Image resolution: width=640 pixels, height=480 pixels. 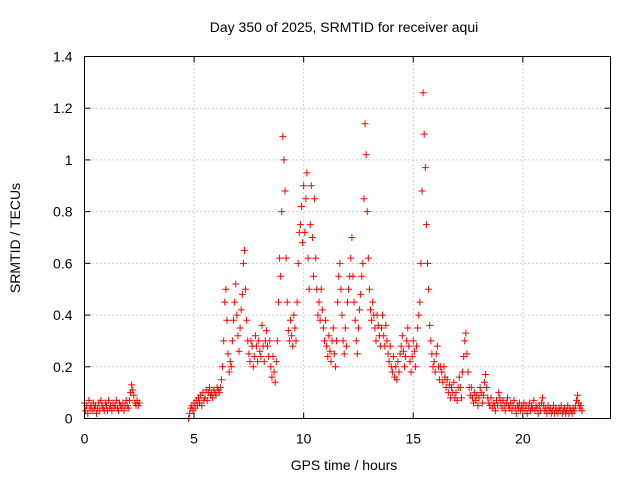 What do you see at coordinates (63, 108) in the screenshot?
I see `y-tick-label: 1.2` at bounding box center [63, 108].